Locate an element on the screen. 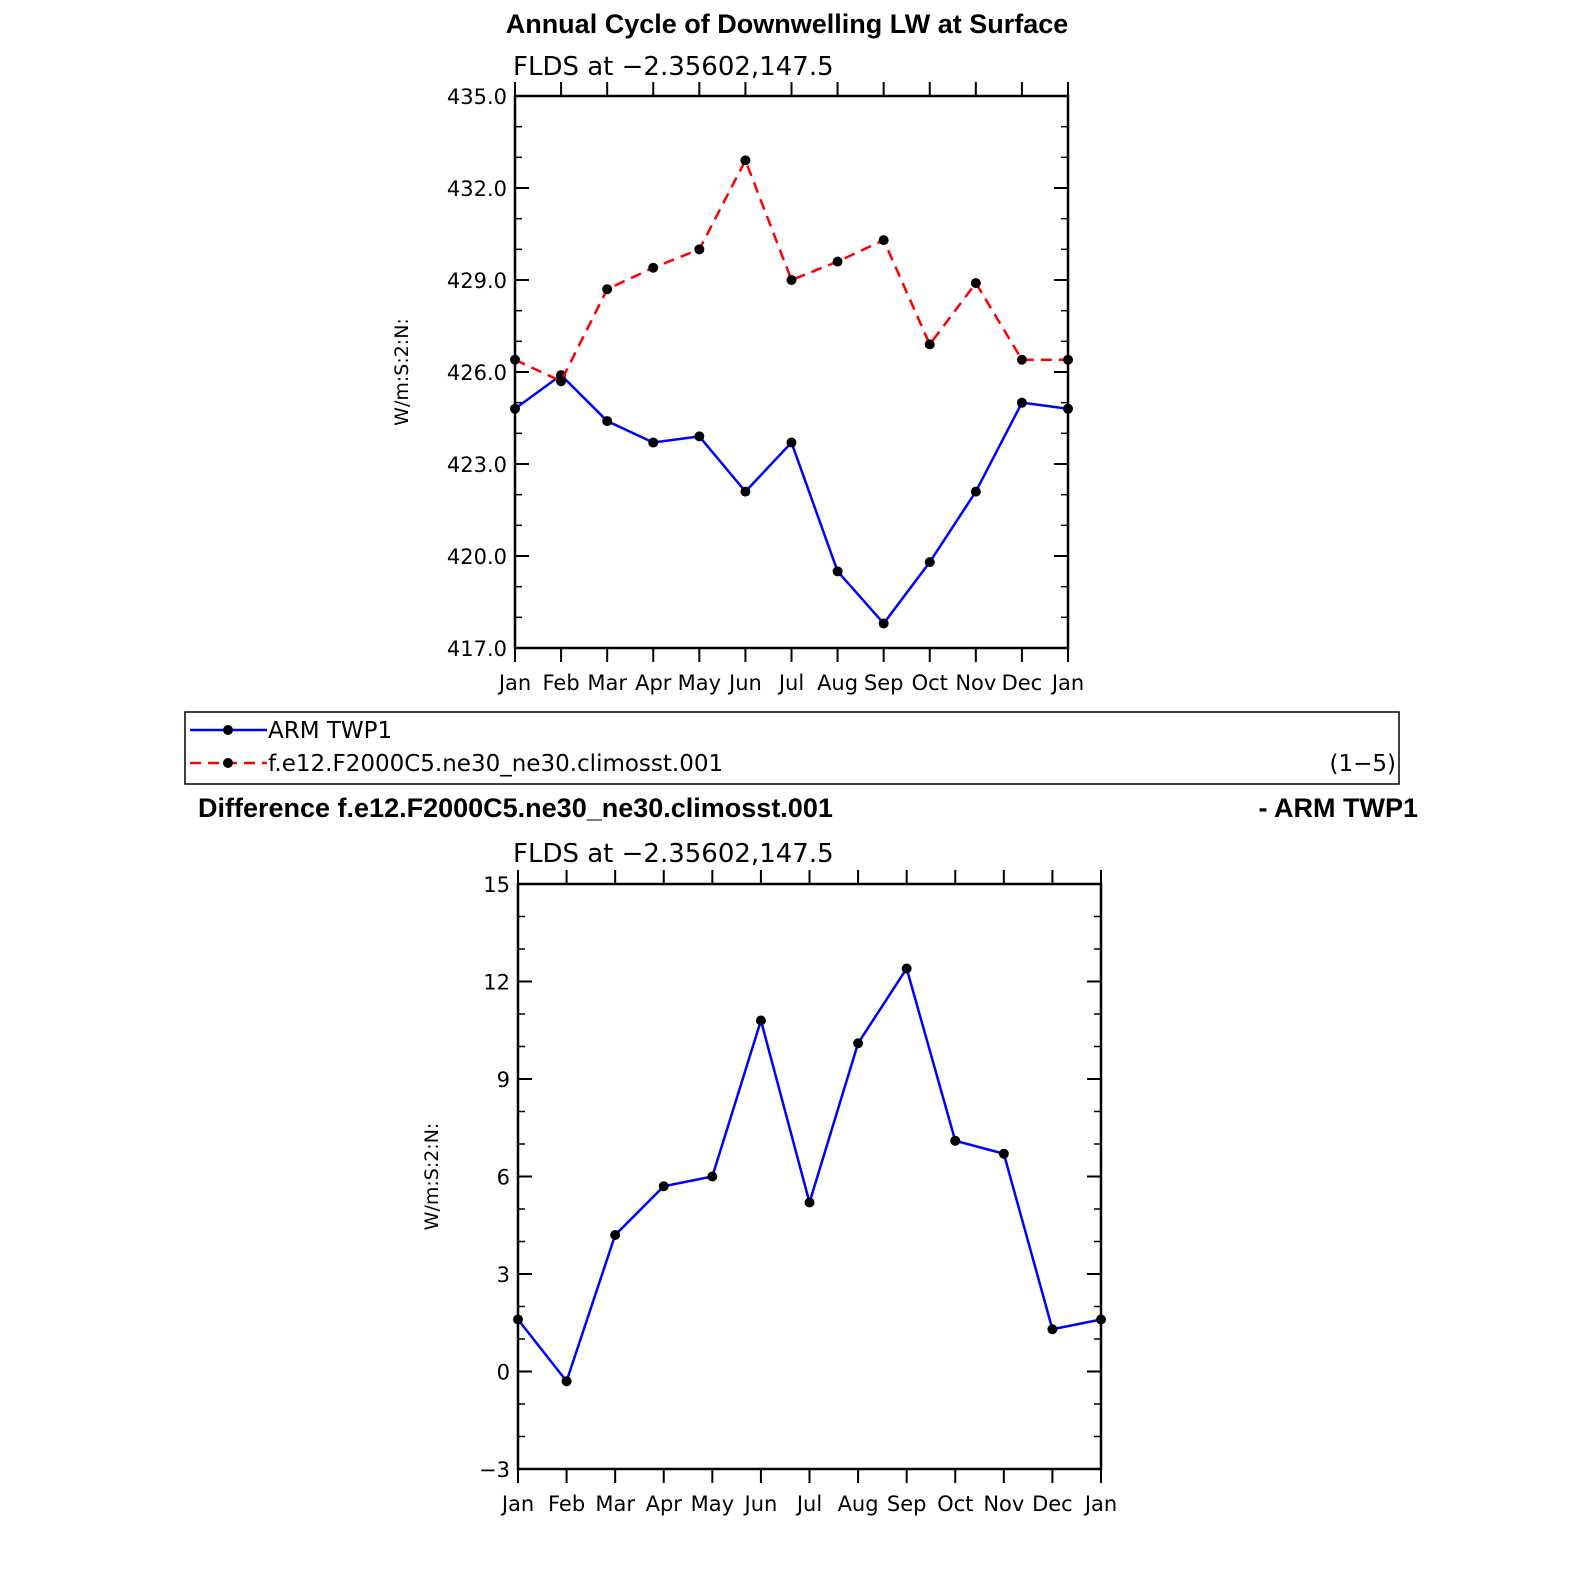 This screenshot has width=1575, height=1575. legend-marker-model is located at coordinates (228, 763).